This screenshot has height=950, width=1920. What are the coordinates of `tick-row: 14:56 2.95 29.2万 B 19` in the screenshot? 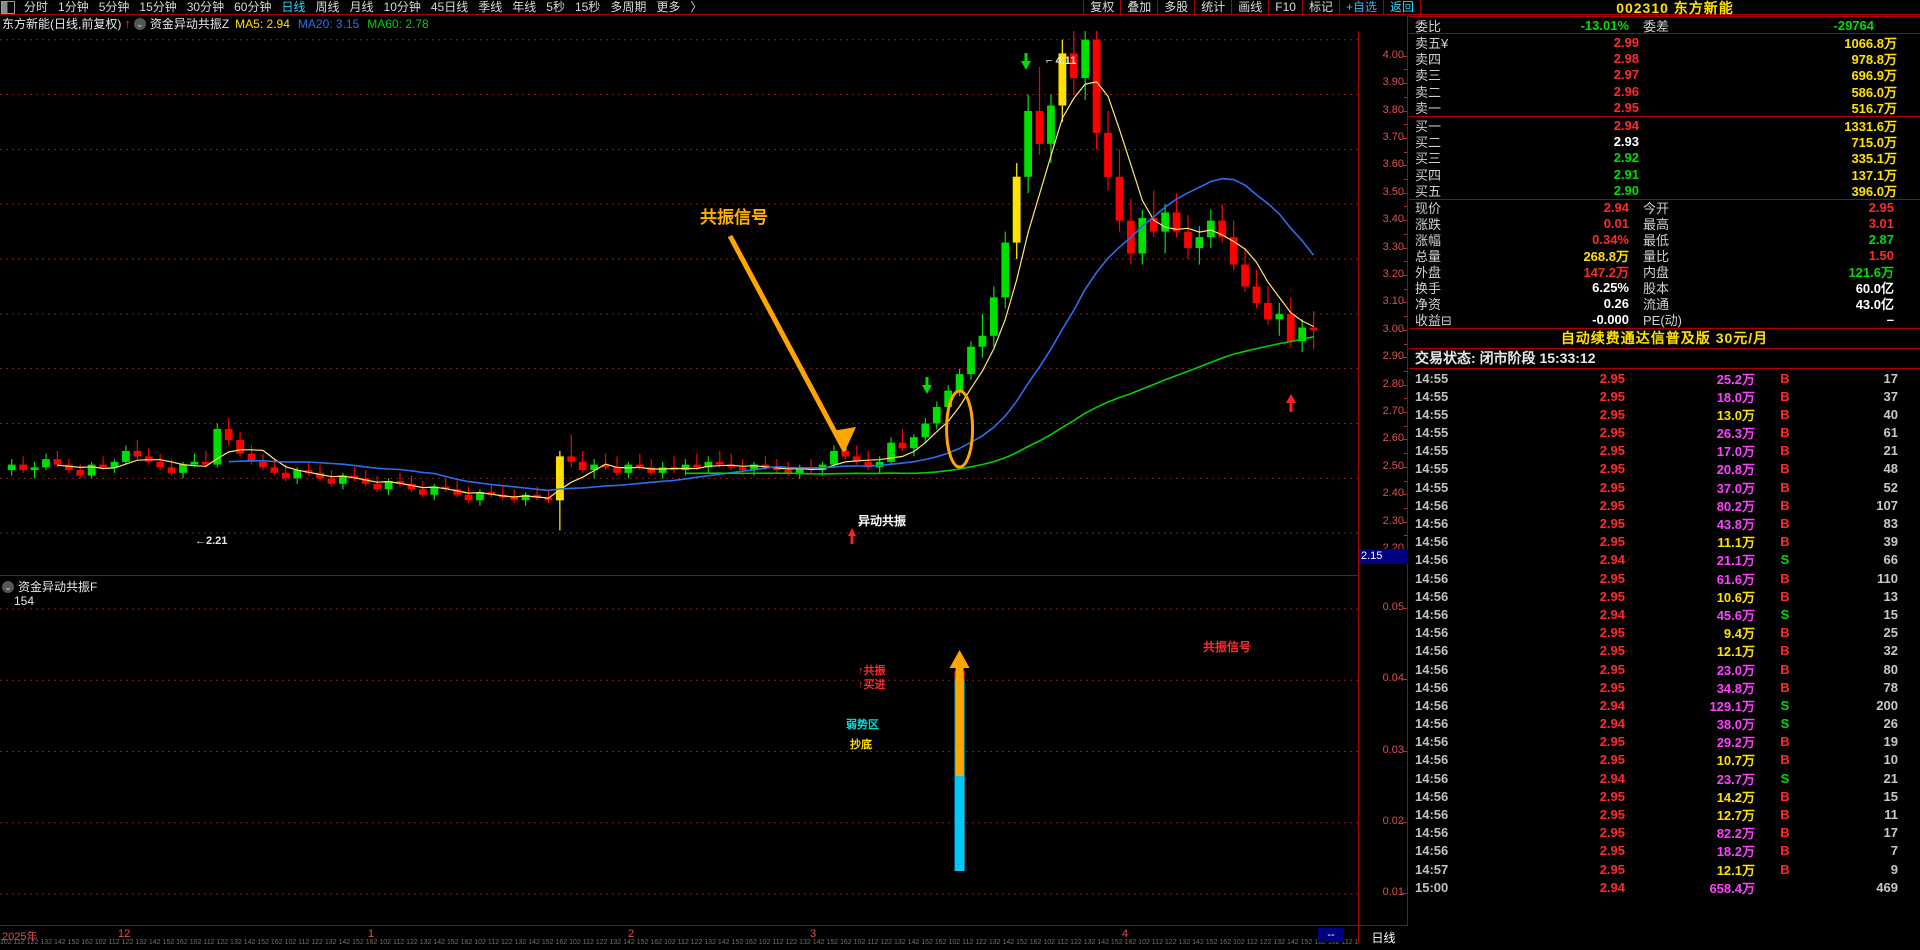 It's located at (1664, 742).